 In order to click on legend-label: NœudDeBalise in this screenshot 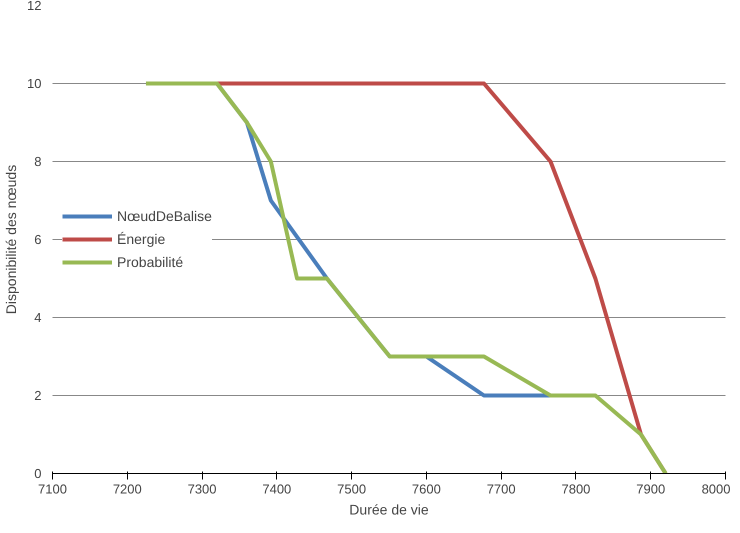, I will do `click(164, 216)`.